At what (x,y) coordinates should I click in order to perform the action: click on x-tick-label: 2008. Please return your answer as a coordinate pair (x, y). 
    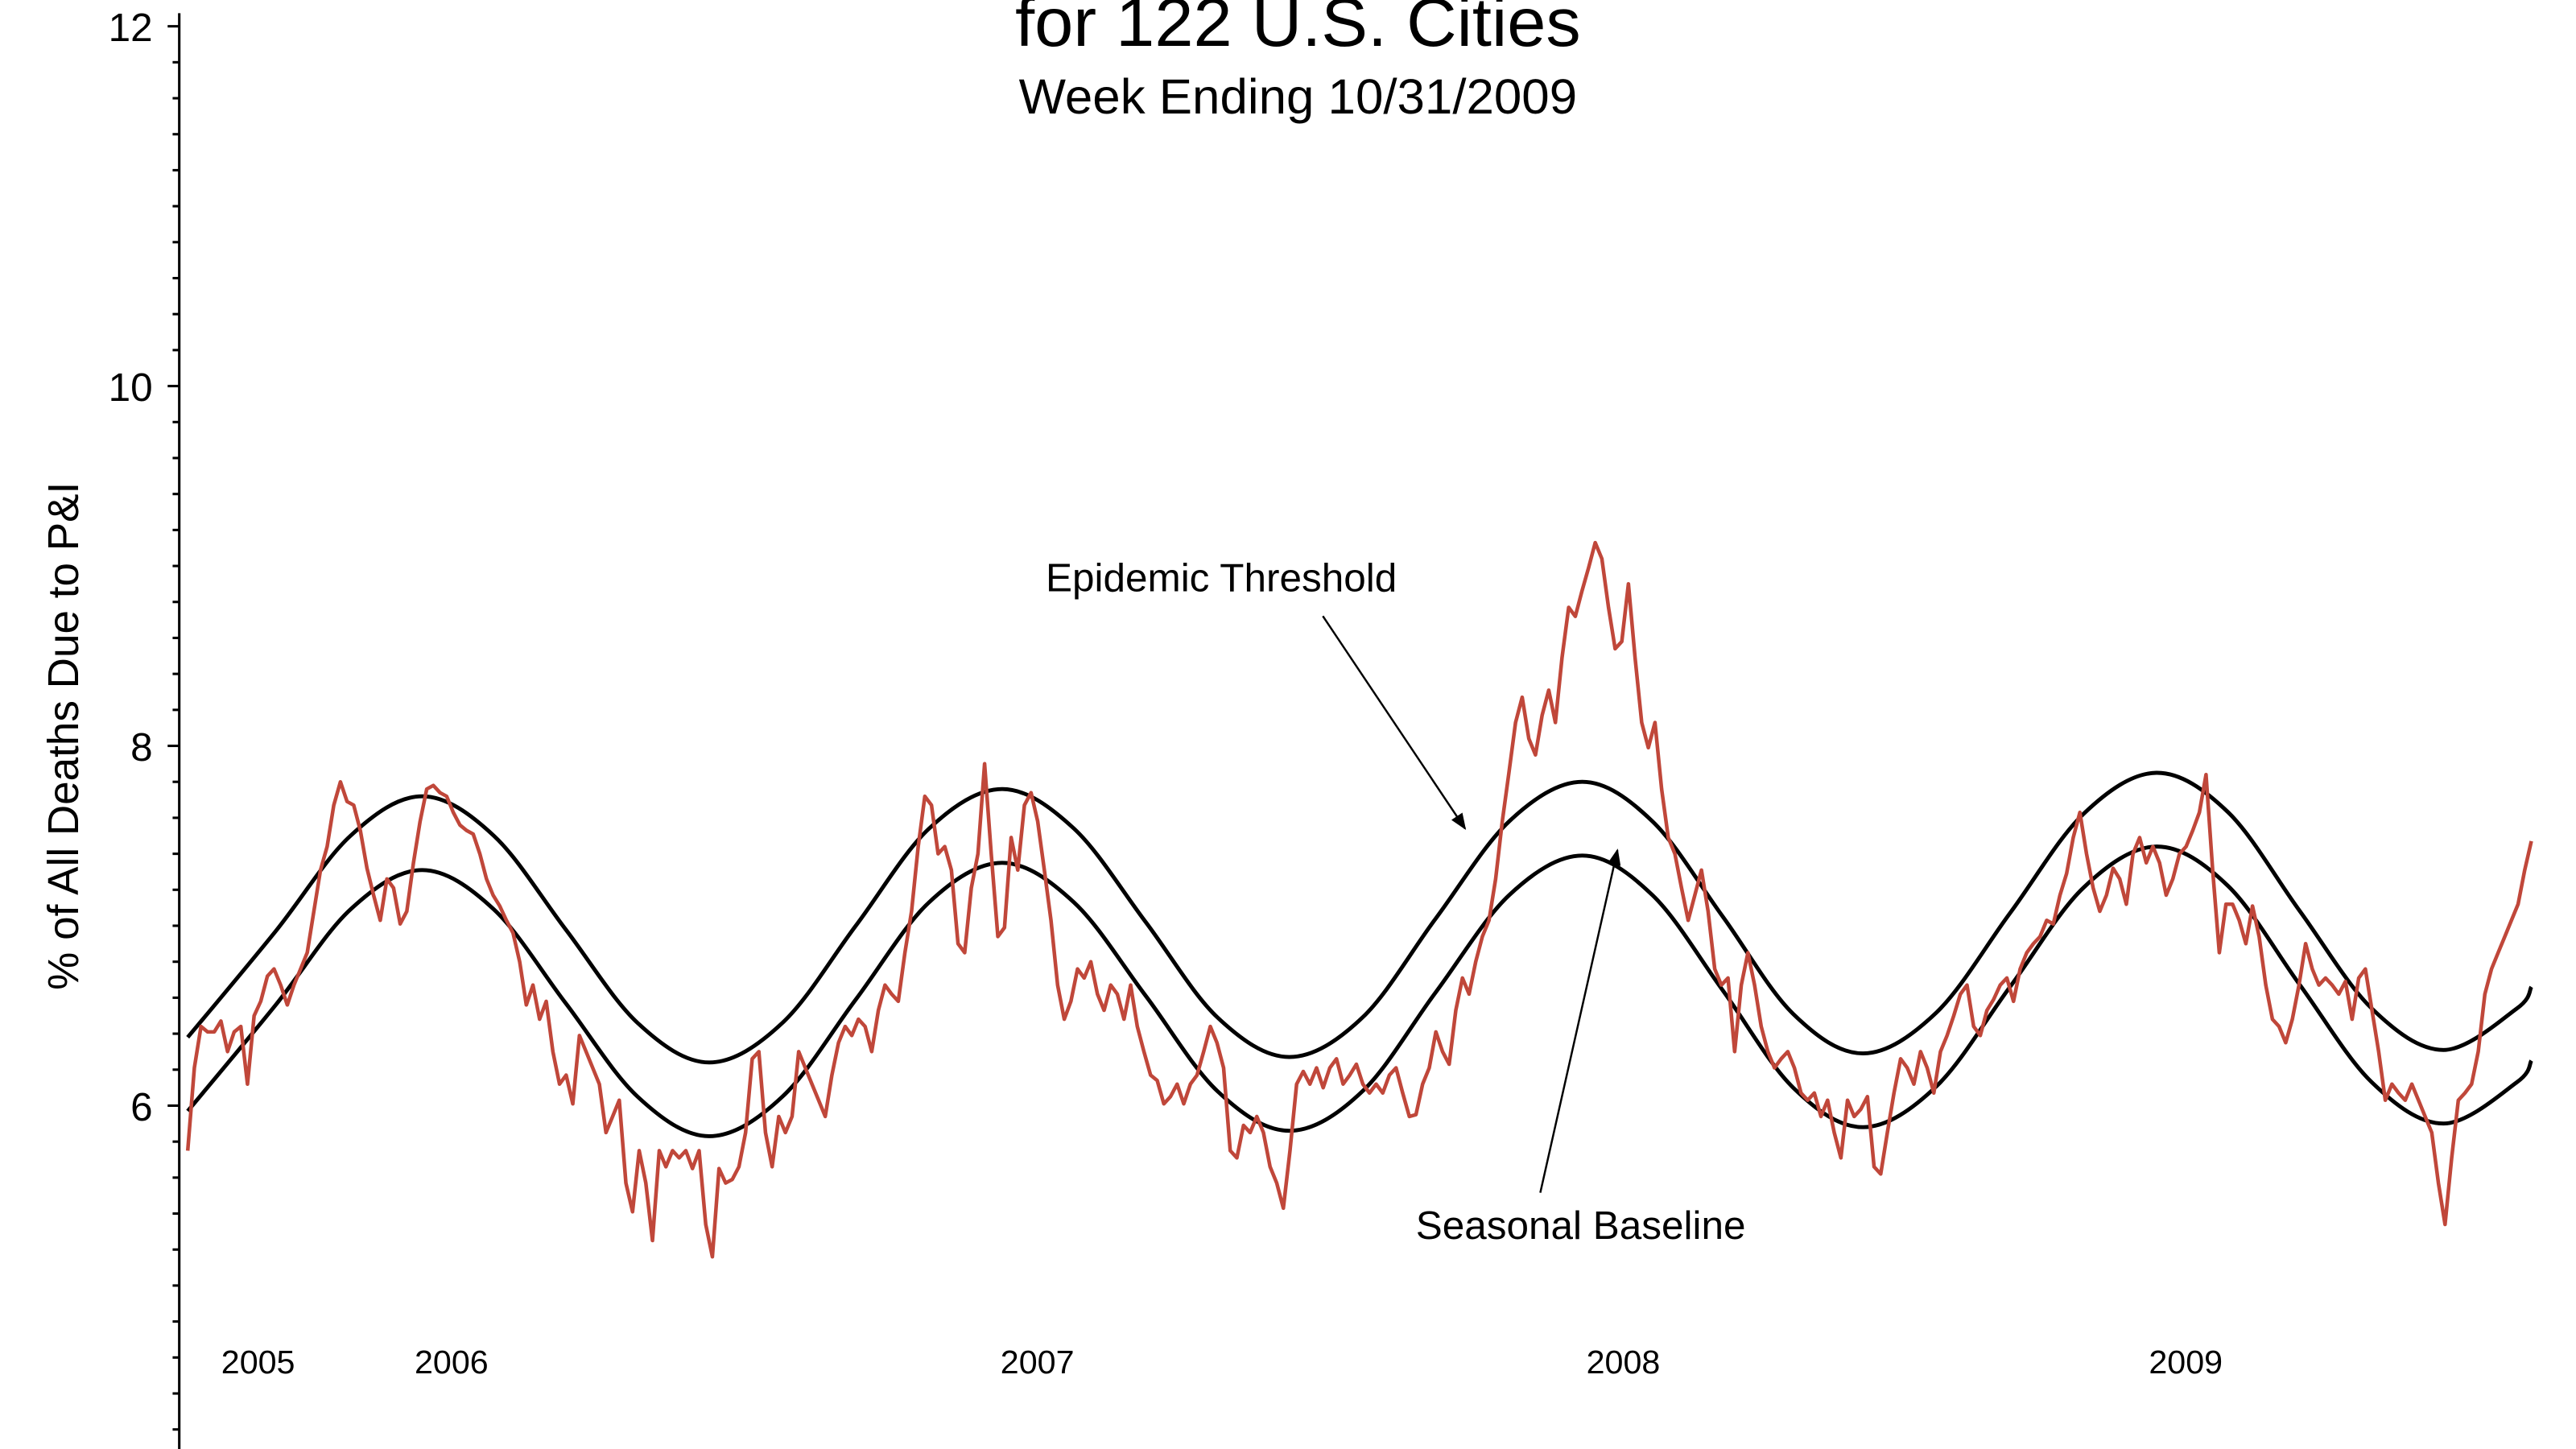
    Looking at the image, I should click on (1624, 1362).